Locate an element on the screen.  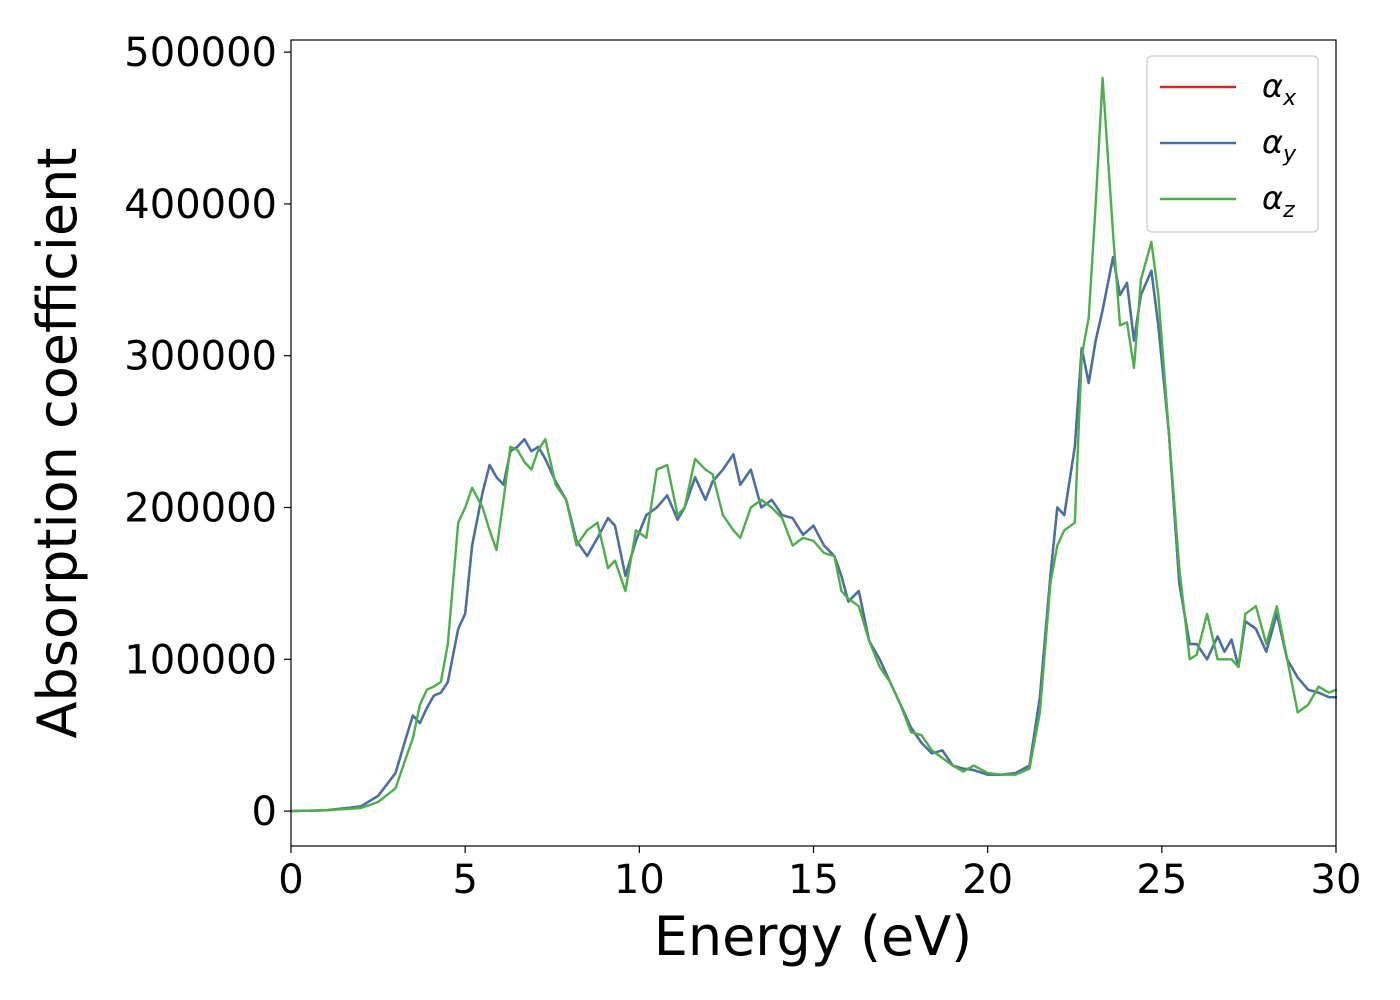
y-tick-label: 400000 is located at coordinates (200, 205).